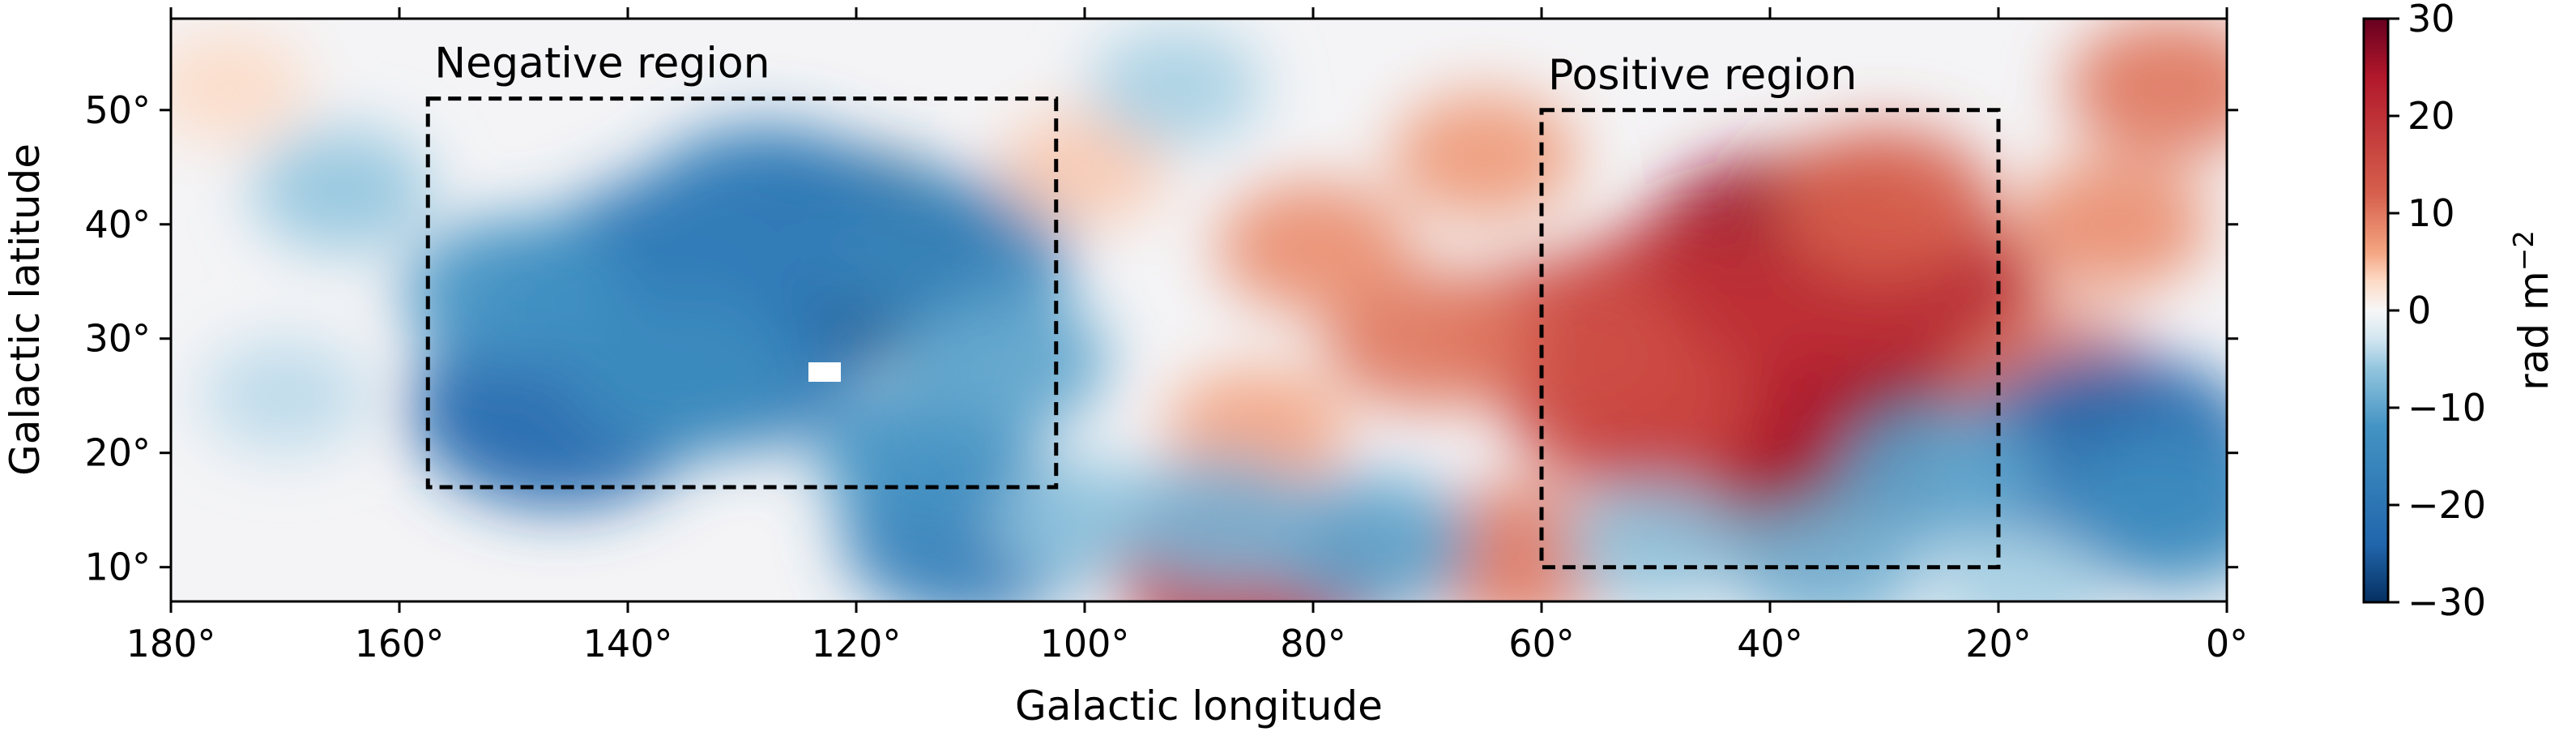 Image resolution: width=2576 pixels, height=736 pixels. What do you see at coordinates (824, 372) in the screenshot?
I see `masked-pixel` at bounding box center [824, 372].